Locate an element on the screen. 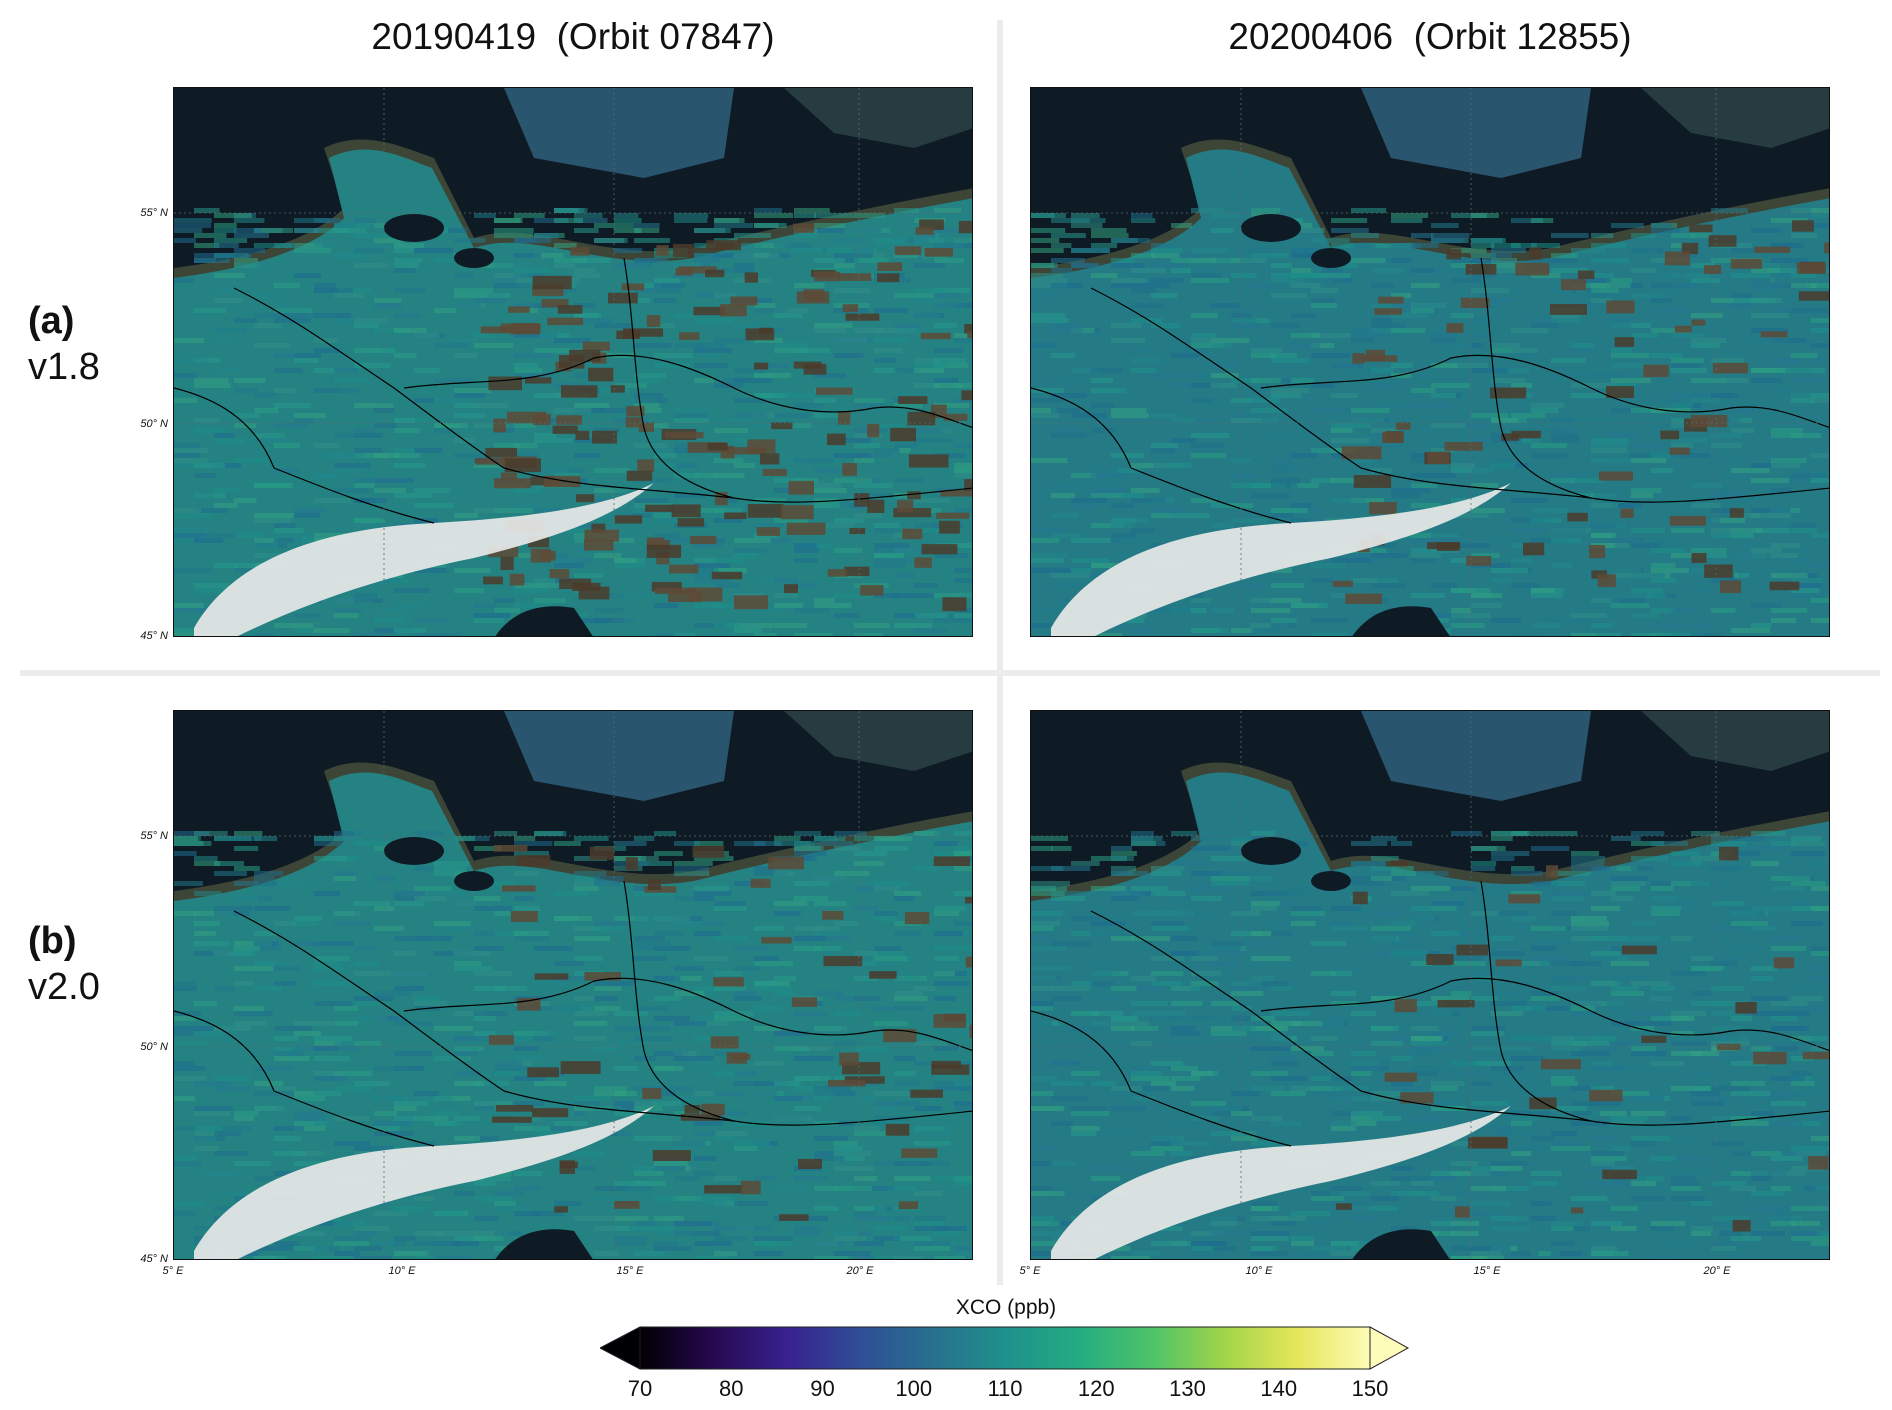  colorbar-extend-high is located at coordinates (1389, 1348).